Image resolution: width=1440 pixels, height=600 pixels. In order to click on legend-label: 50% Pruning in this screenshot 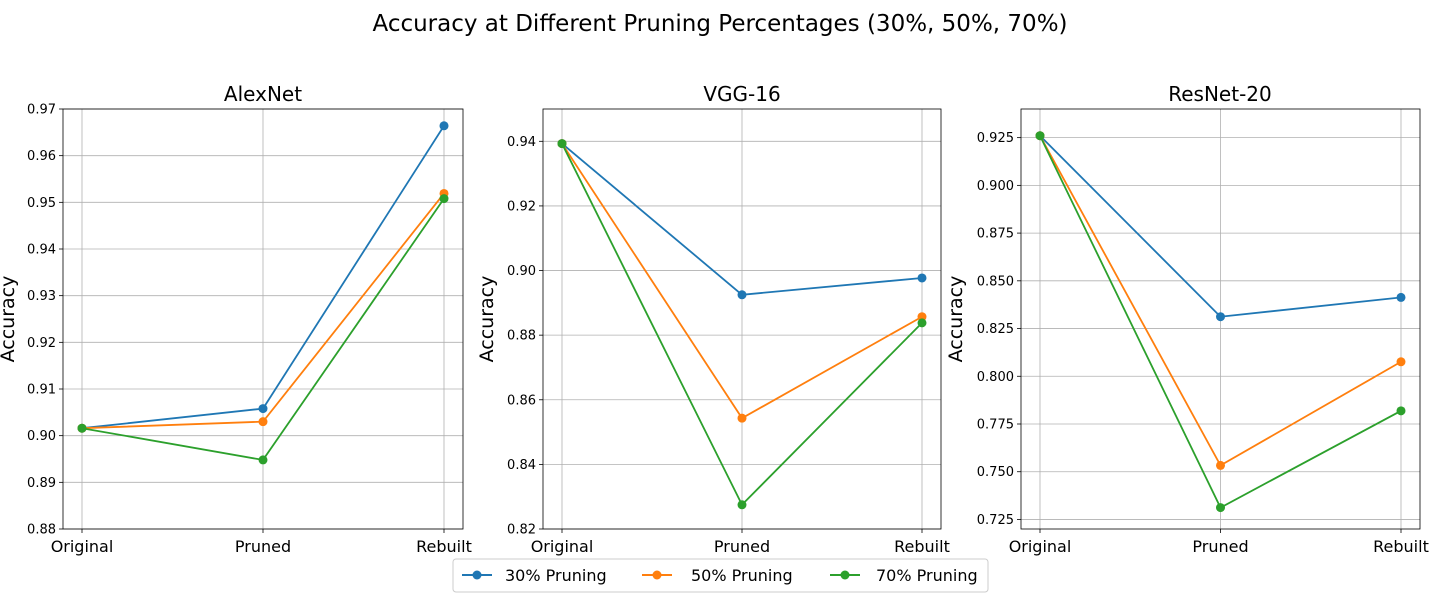, I will do `click(742, 575)`.